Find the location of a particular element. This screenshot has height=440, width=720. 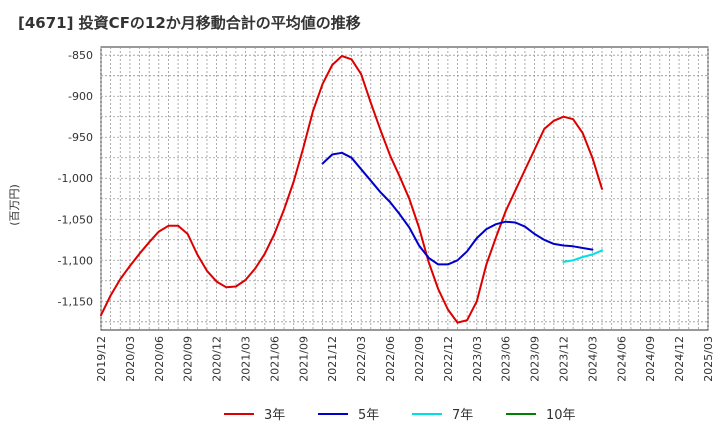

y-tick-label: -850 is located at coordinates (80, 55).